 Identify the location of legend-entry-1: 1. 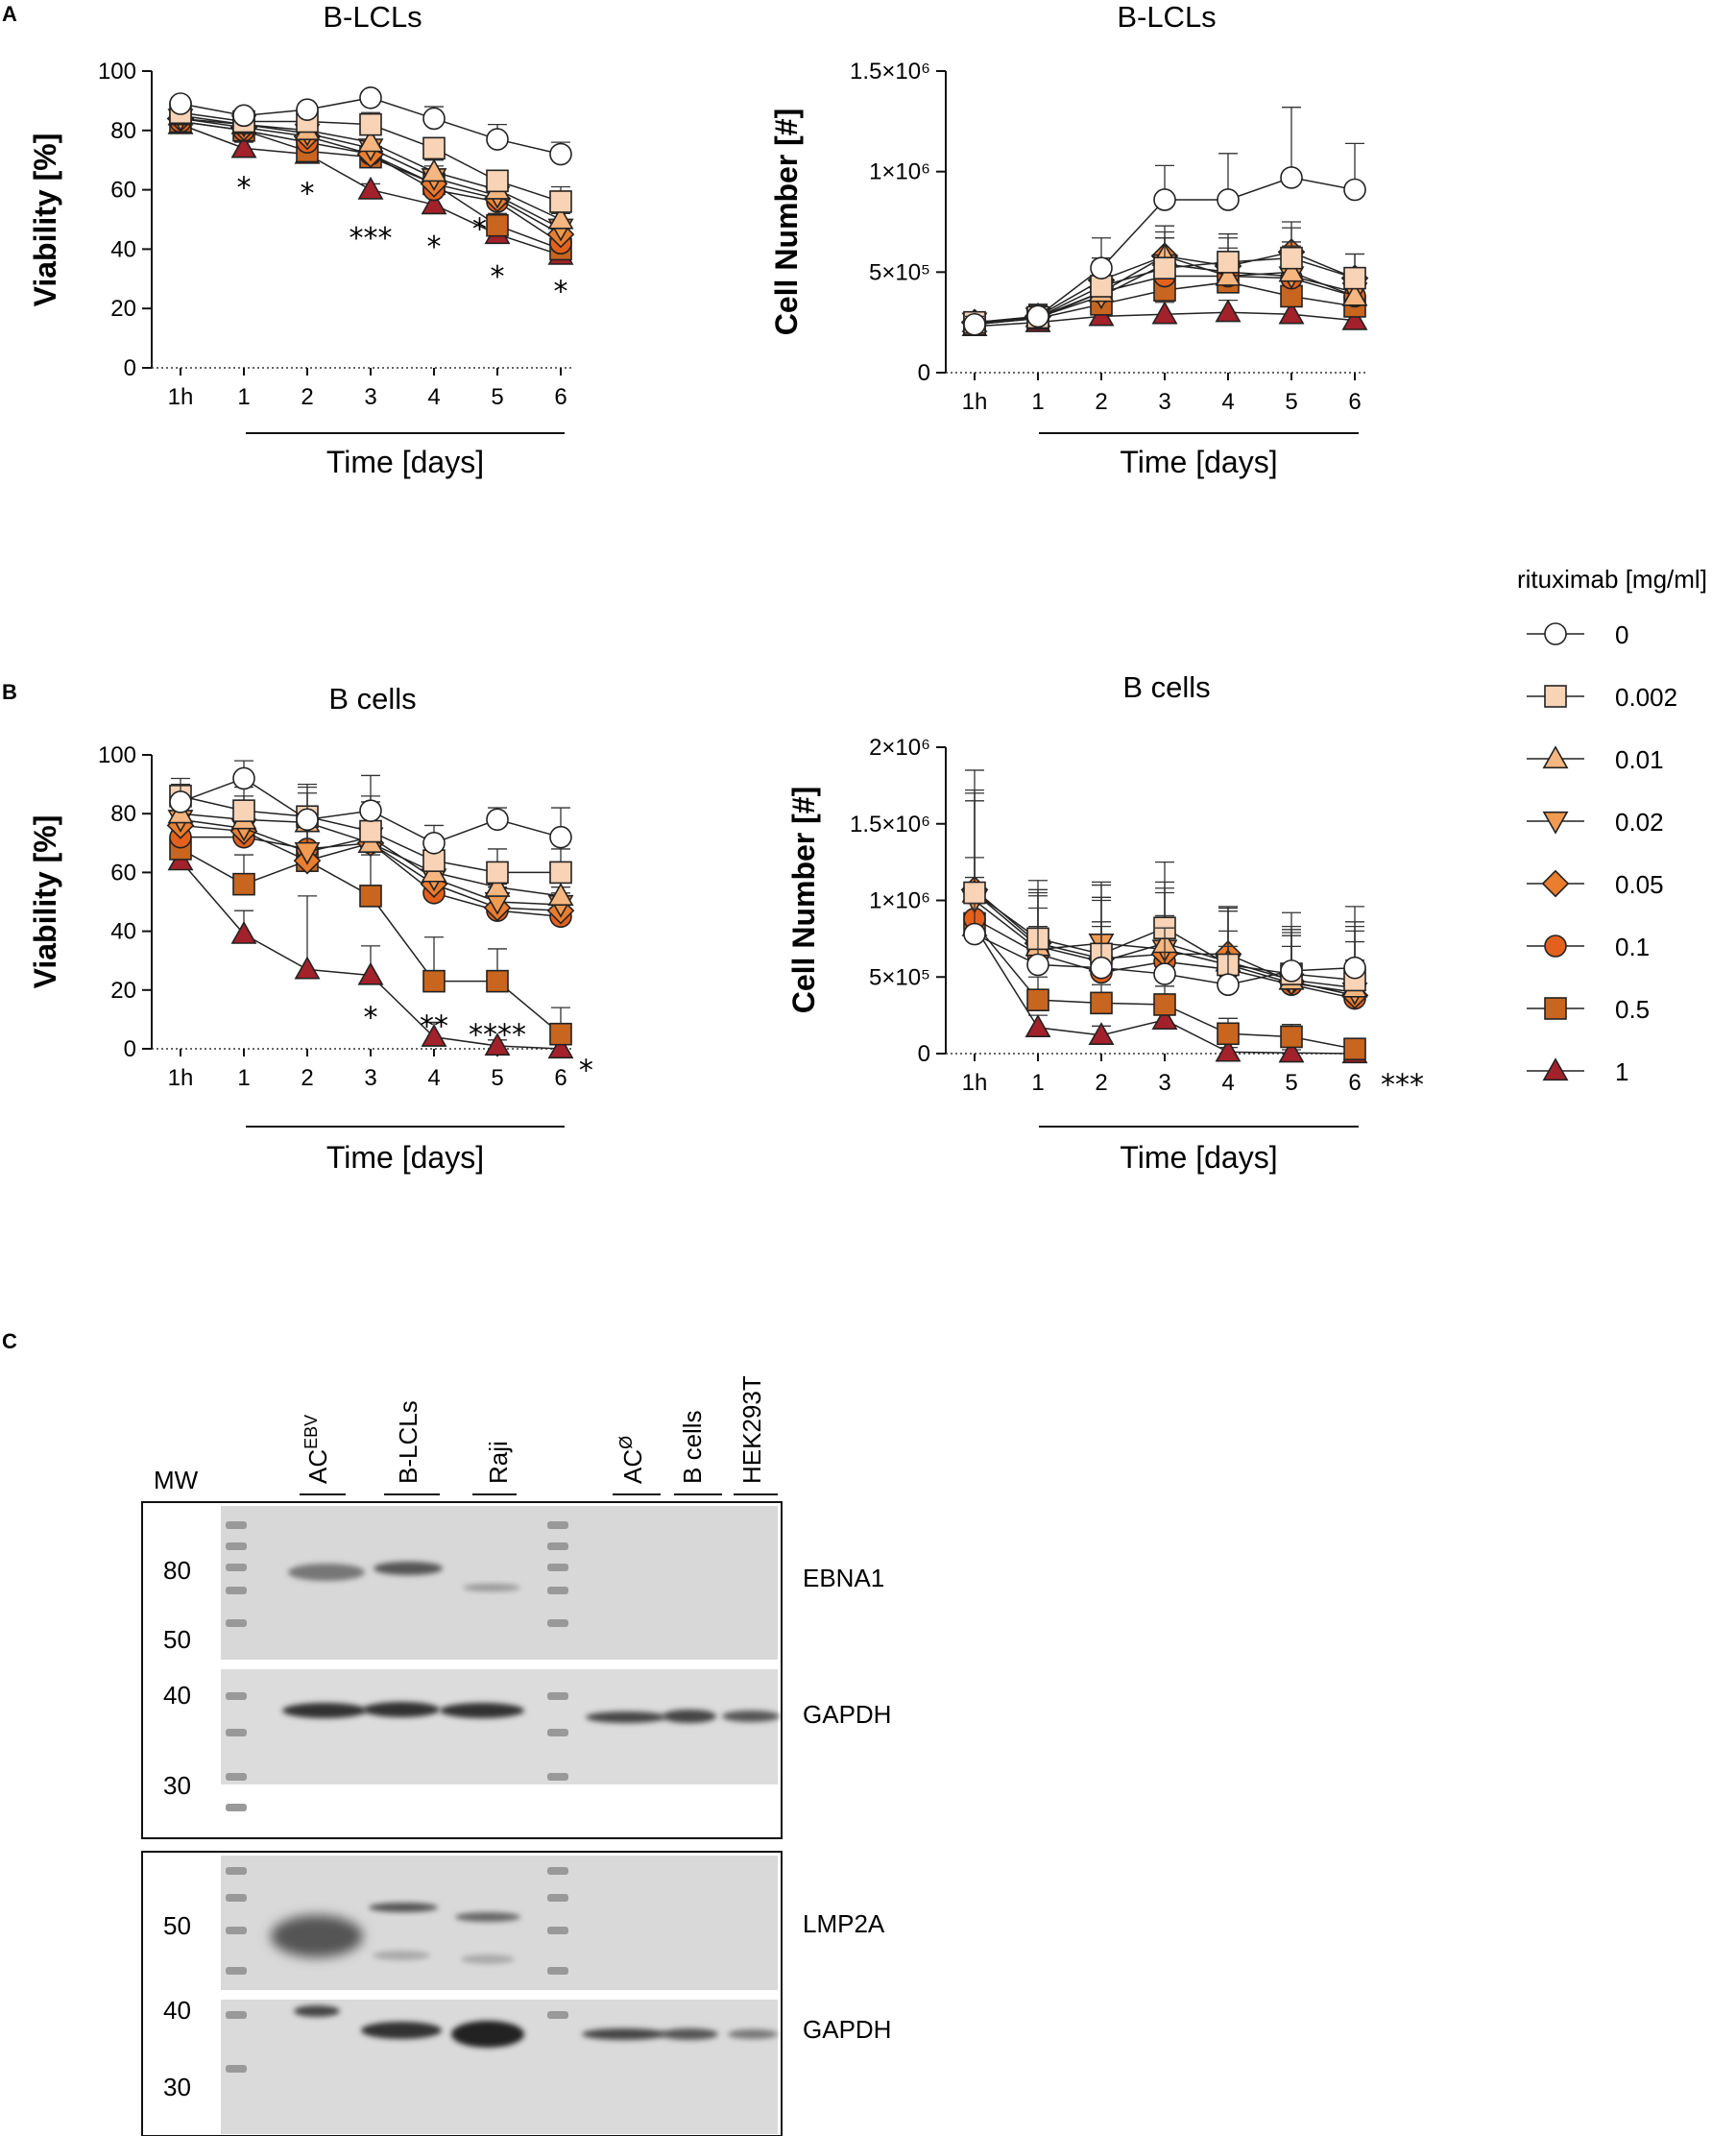
(1577, 1072).